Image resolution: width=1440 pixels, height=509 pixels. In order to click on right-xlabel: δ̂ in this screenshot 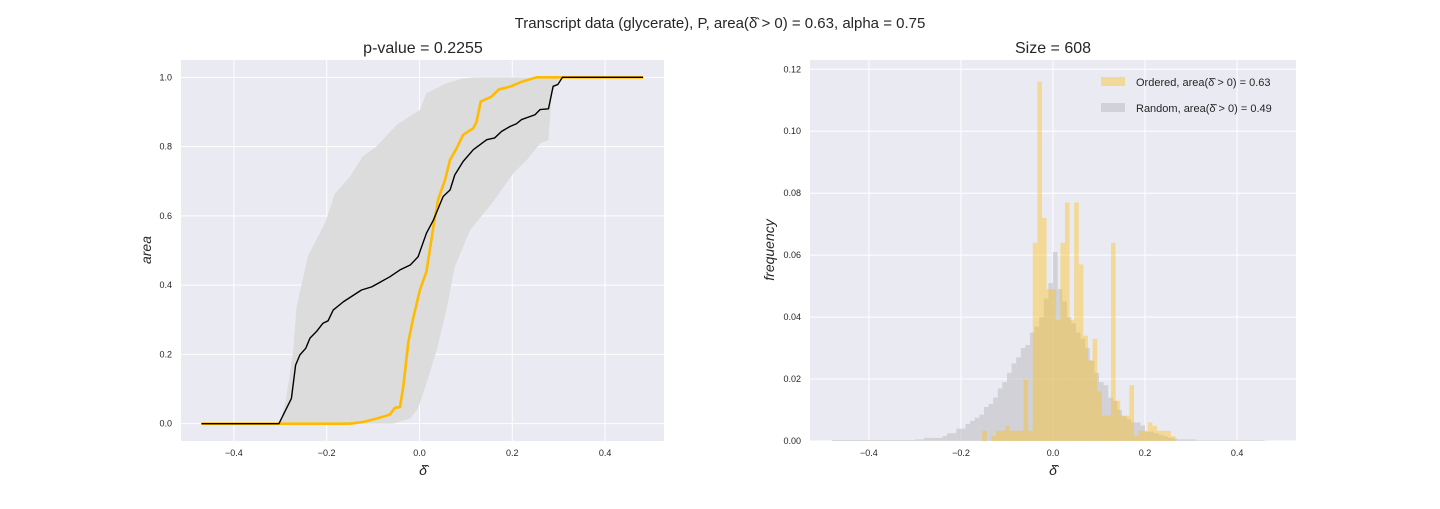, I will do `click(1054, 470)`.